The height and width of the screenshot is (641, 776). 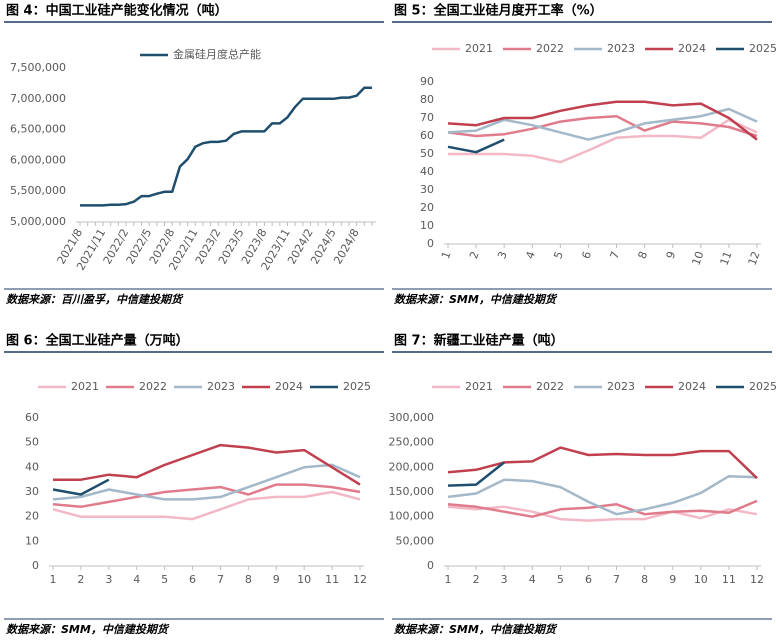 What do you see at coordinates (38, 98) in the screenshot?
I see `y-tick-label: 7,000,000` at bounding box center [38, 98].